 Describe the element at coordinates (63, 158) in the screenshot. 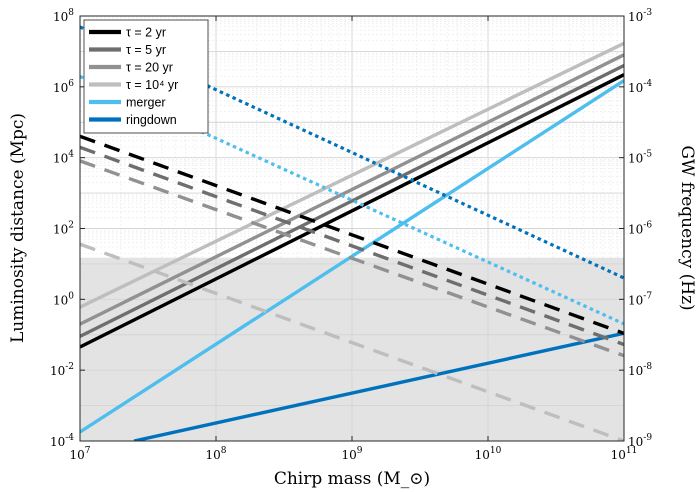

I see `y-left-tick-label-4: 10⁴` at that location.